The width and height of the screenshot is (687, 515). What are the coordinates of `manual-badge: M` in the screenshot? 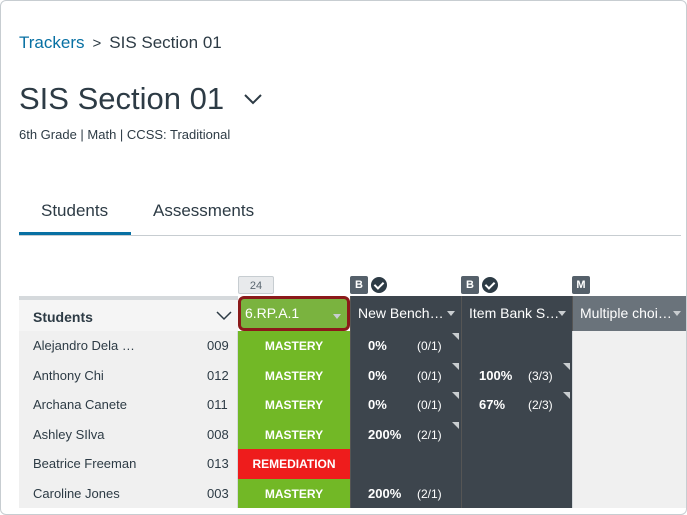 It's located at (581, 285).